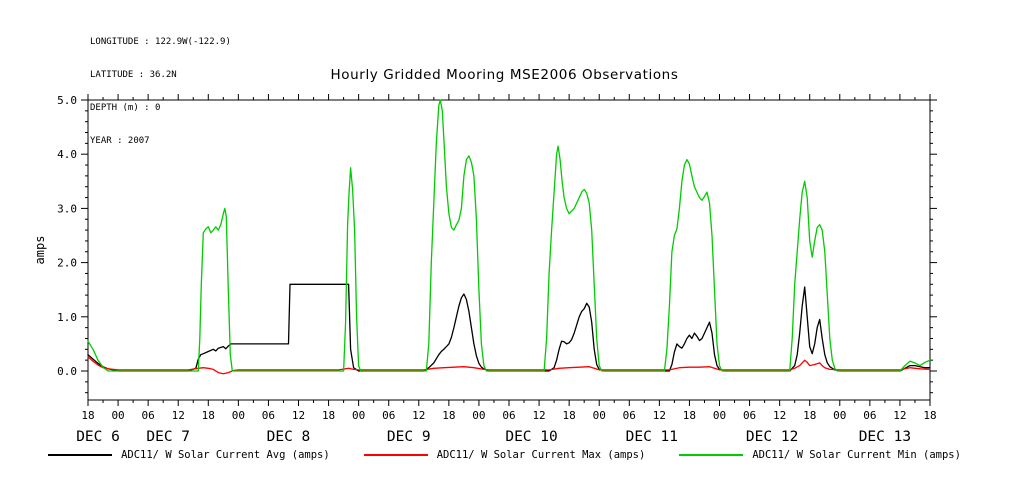  Describe the element at coordinates (160, 42) in the screenshot. I see `metadata-longitude: LONGITUDE : 122.9W(-122.9)` at that location.